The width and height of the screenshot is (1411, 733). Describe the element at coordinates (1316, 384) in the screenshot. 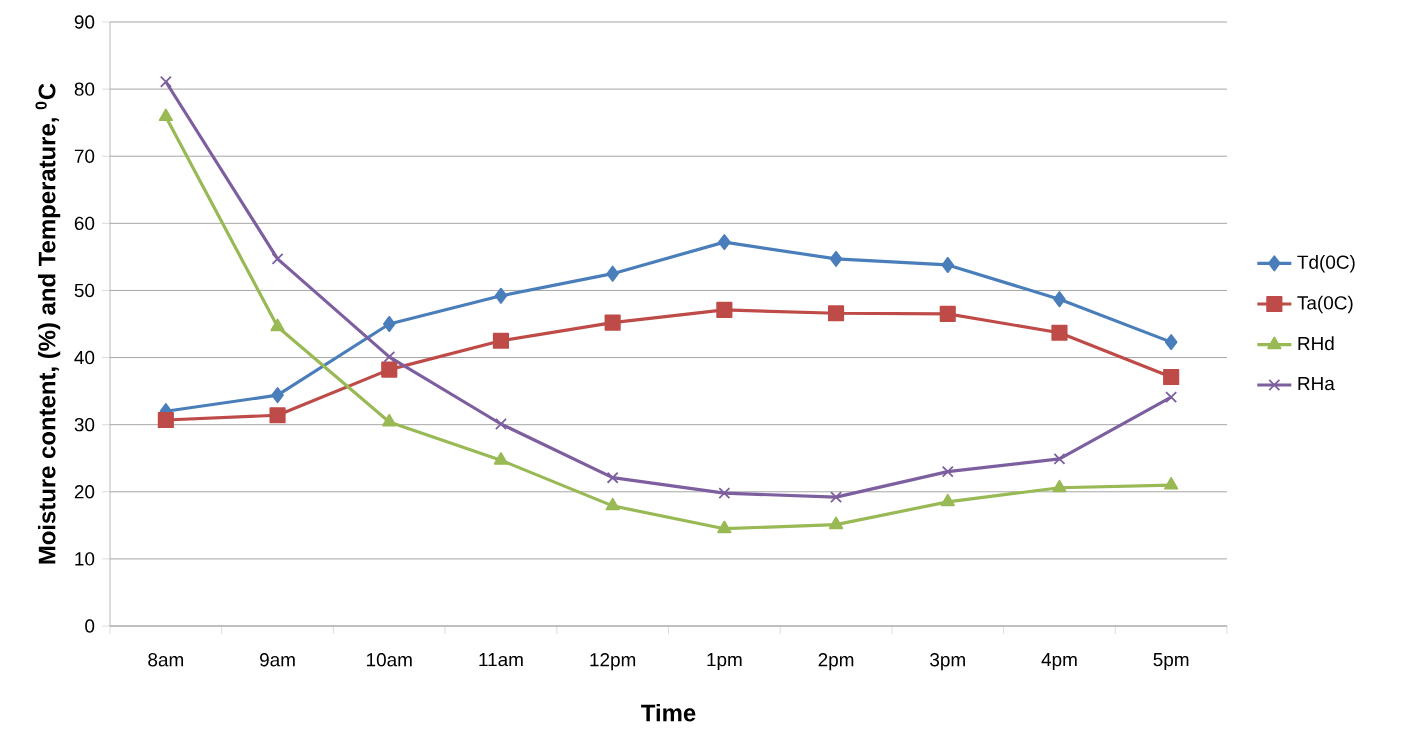

I see `legend-label: RHa` at that location.